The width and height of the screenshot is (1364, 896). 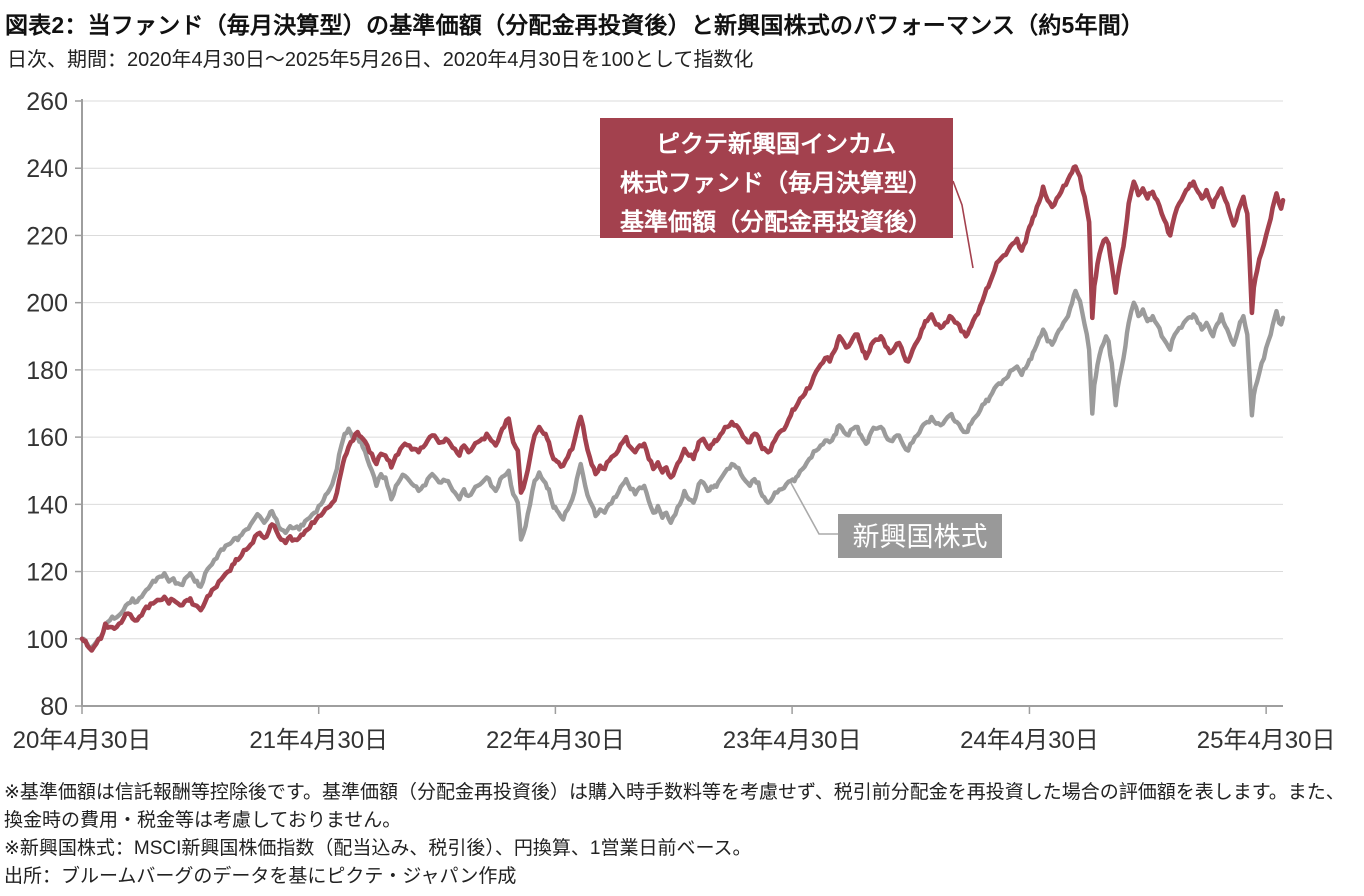 I want to click on fund-label-callout, so click(x=963, y=224).